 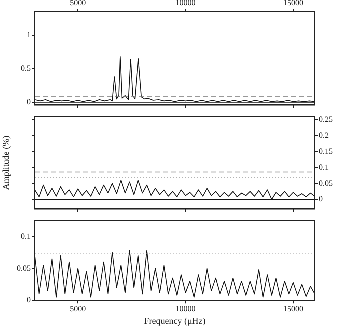 I want to click on y-tick-label: 0.05, so click(x=24, y=268).